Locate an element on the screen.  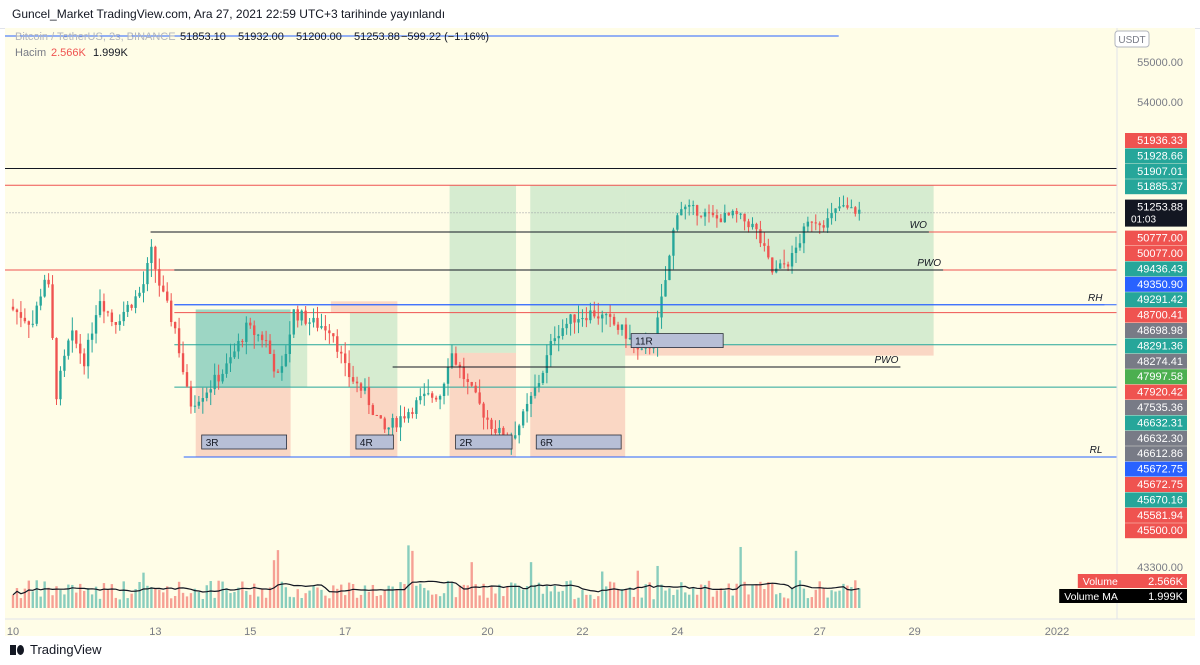
r-label-box is located at coordinates (374, 442).